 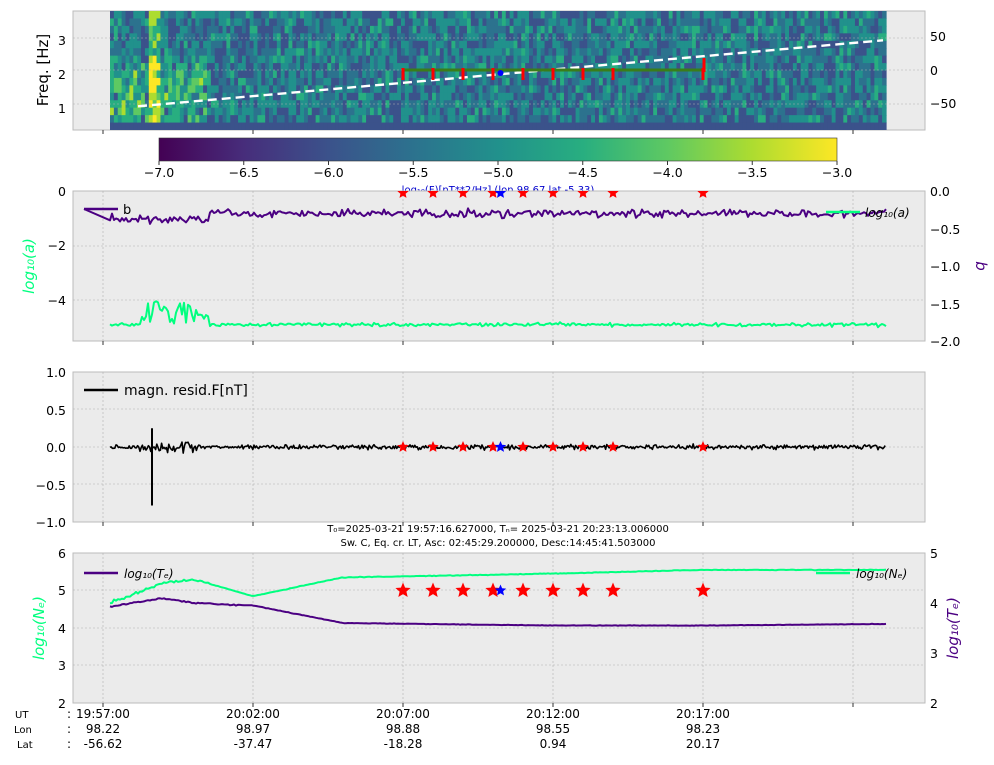 What do you see at coordinates (943, 103) in the screenshot?
I see `spectrogram-right-tick-minus50: −50` at bounding box center [943, 103].